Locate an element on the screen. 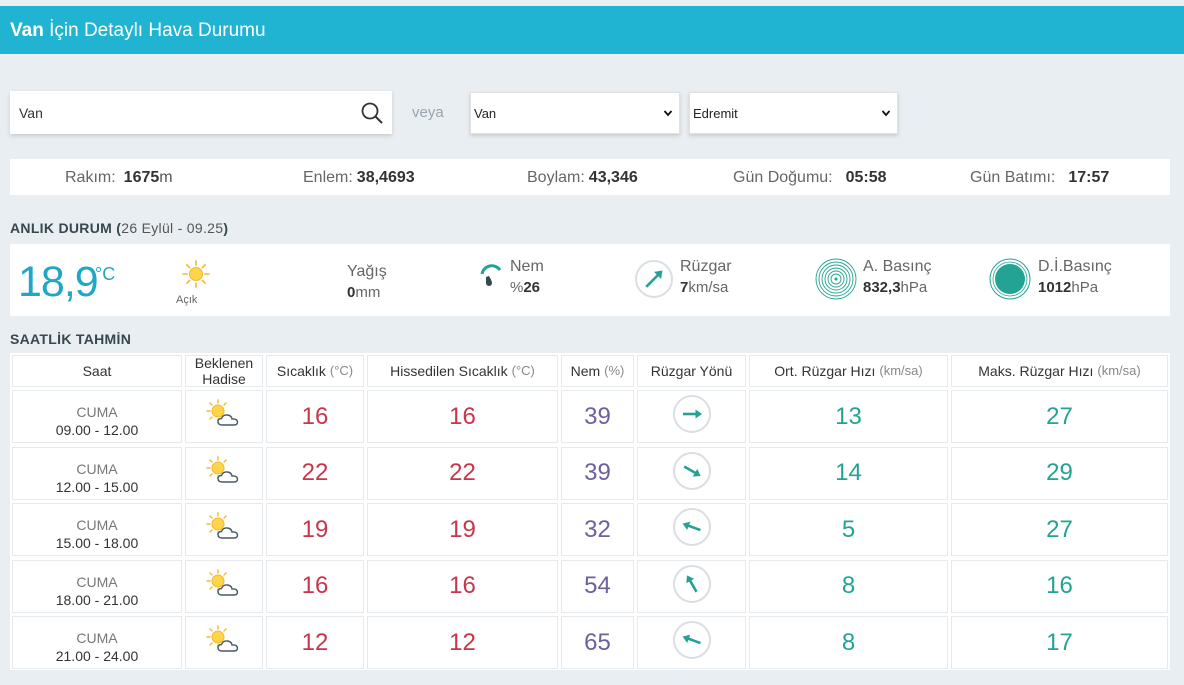 The height and width of the screenshot is (685, 1184). forecast-feels-like: 22 is located at coordinates (462, 472).